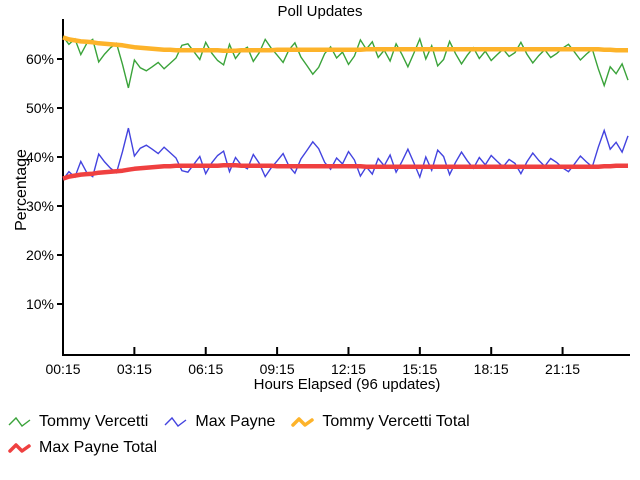  I want to click on series-line-tommy-vercetti, so click(345, 62).